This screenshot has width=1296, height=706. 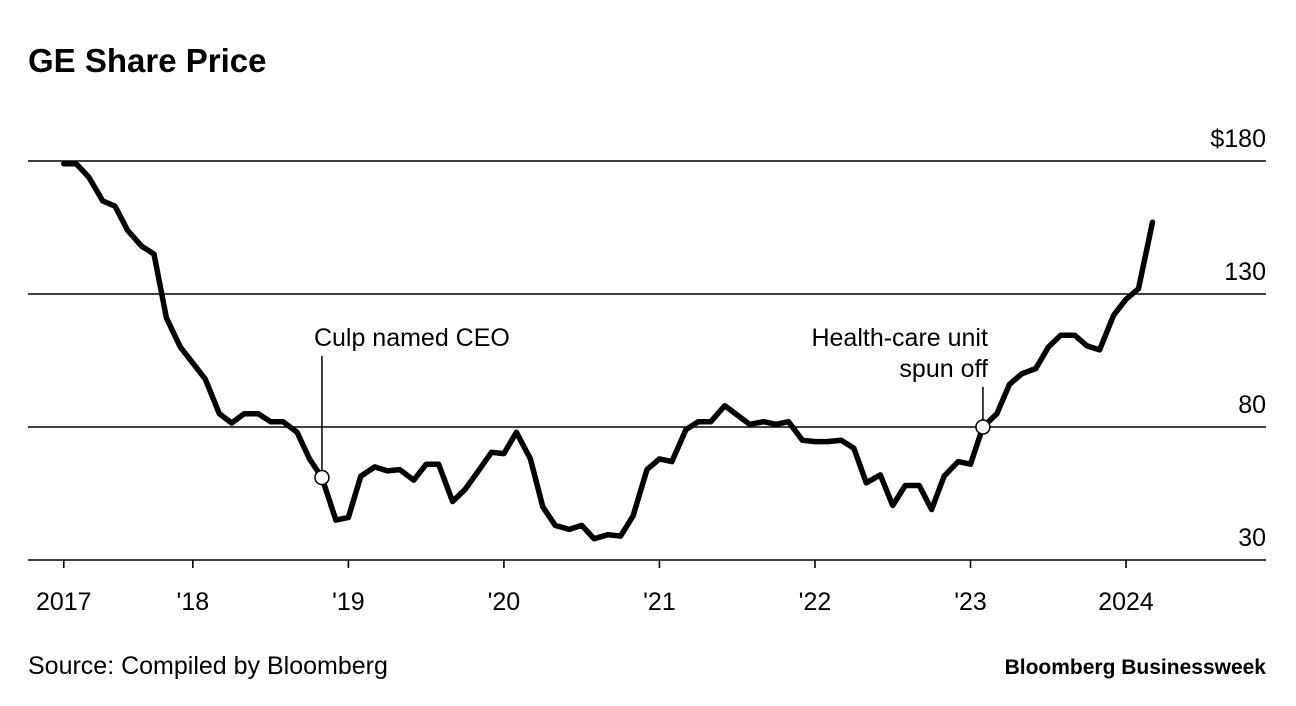 I want to click on x-tick-label: 2024, so click(x=1126, y=602).